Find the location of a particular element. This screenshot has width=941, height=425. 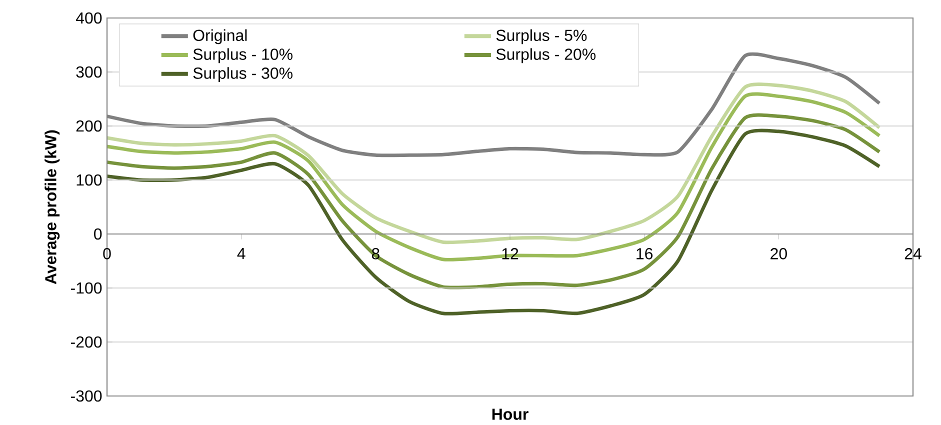

y-tick-label: -300 is located at coordinates (86, 396).